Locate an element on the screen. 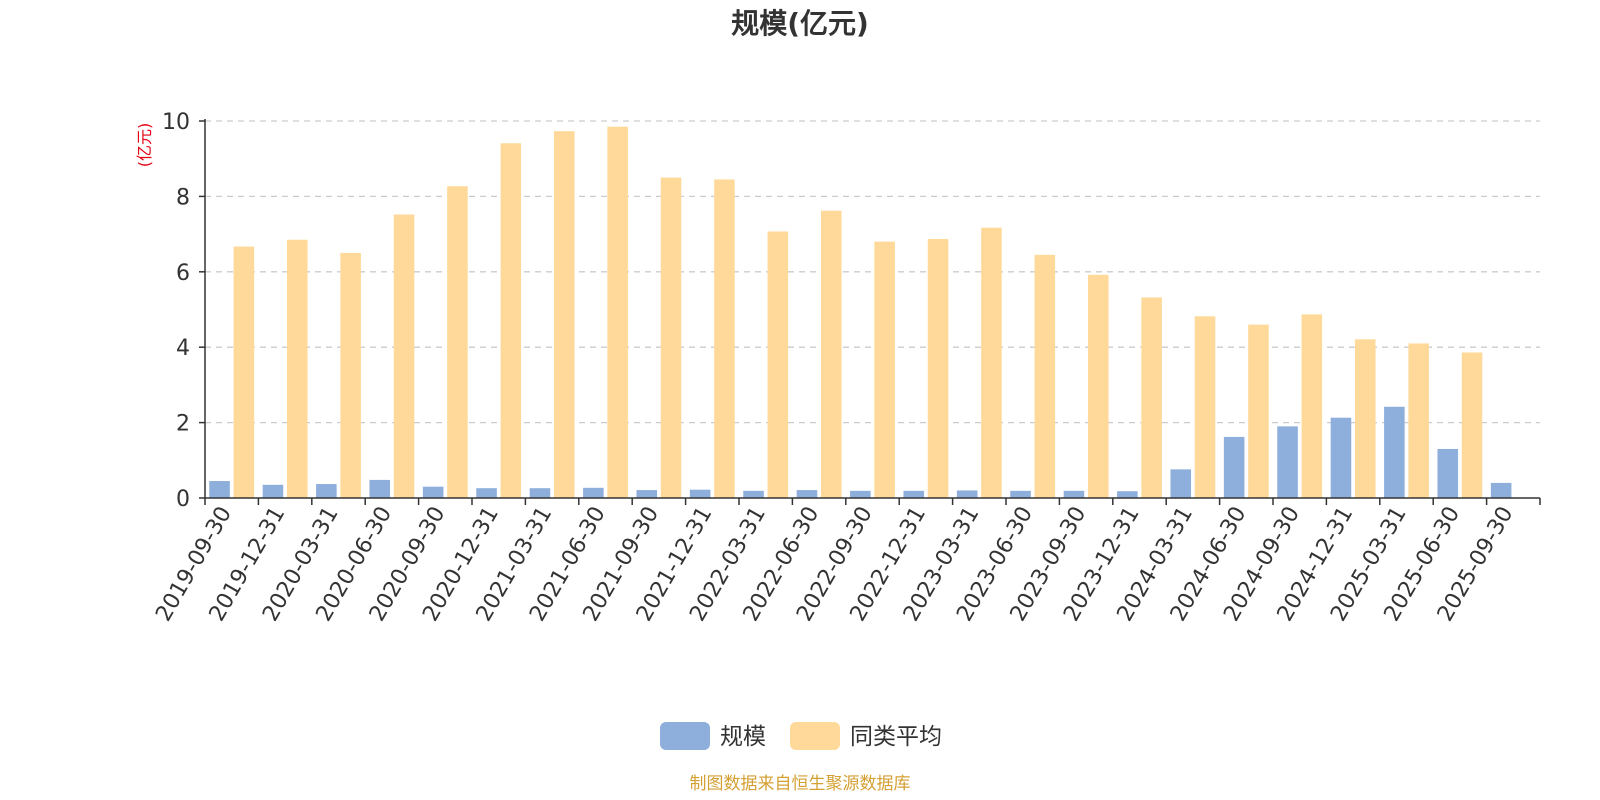  y-tick-label: 10 is located at coordinates (176, 122).